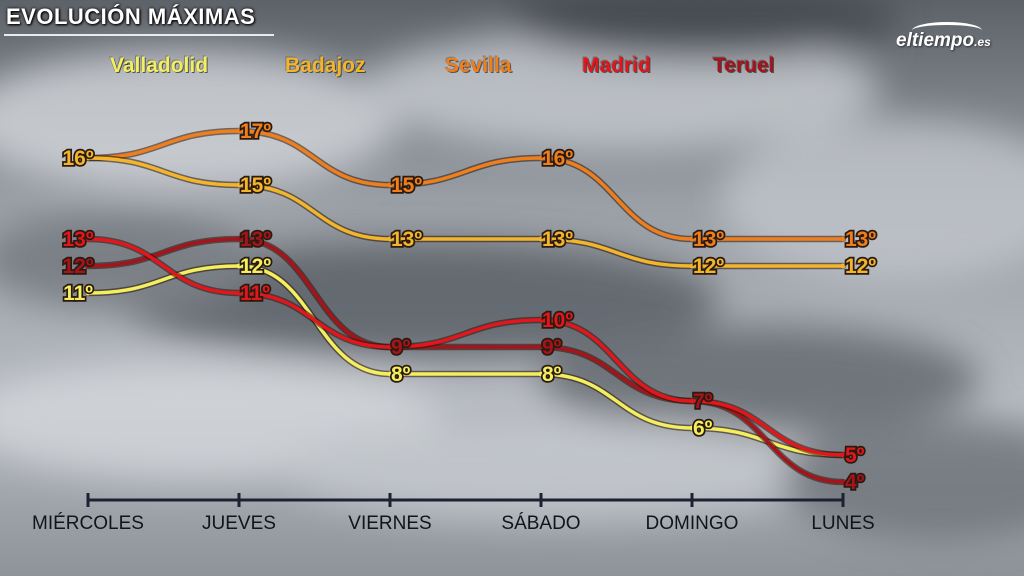 This screenshot has width=1024, height=576. Describe the element at coordinates (842, 523) in the screenshot. I see `x-tick-label-lunes: LUNES` at that location.